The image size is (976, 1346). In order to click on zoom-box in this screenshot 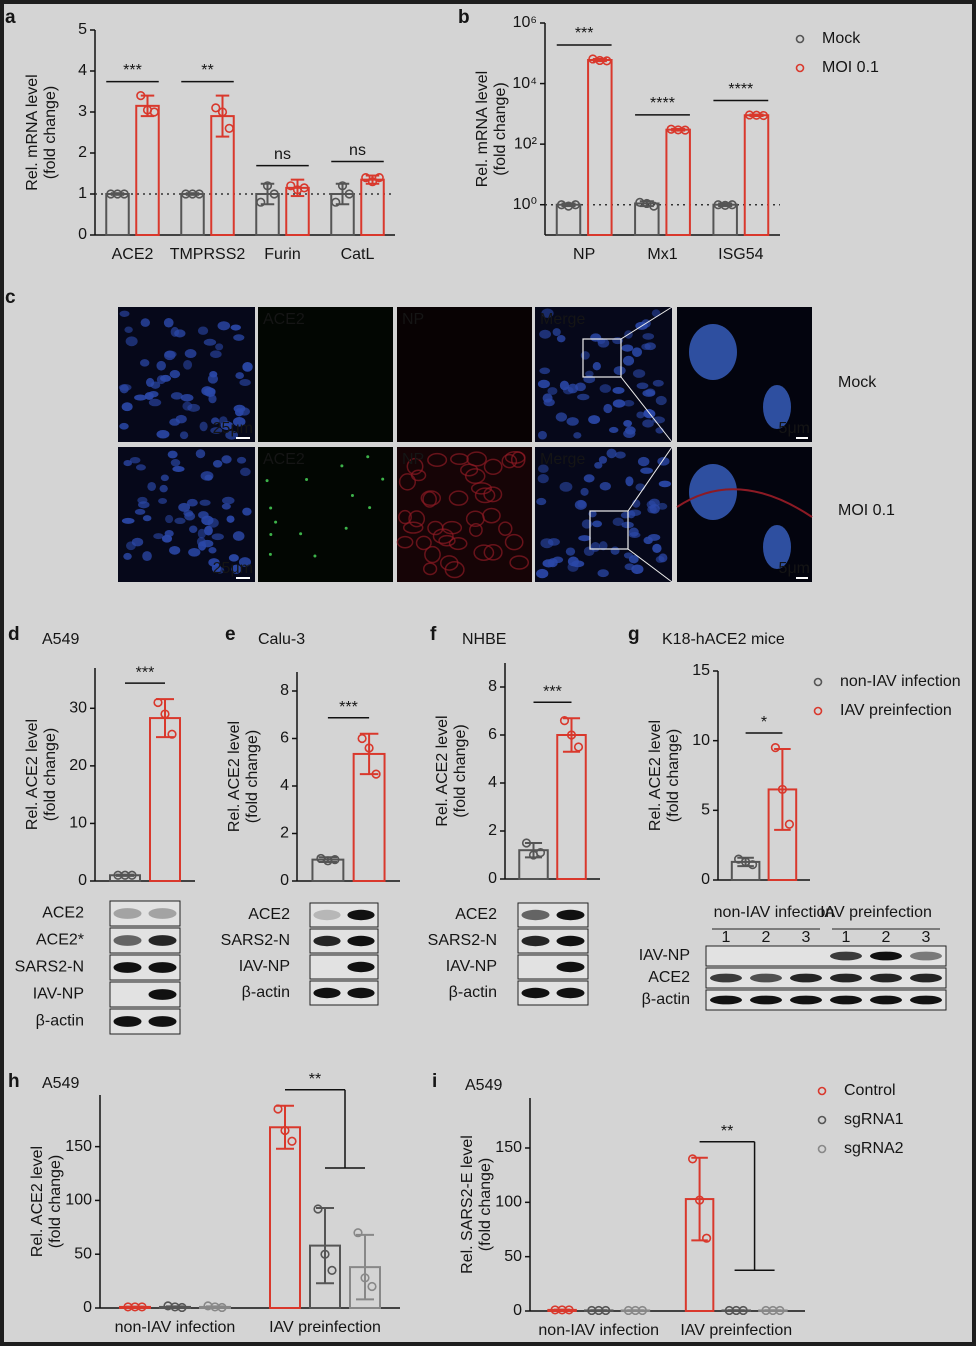, I will do `click(602, 358)`.